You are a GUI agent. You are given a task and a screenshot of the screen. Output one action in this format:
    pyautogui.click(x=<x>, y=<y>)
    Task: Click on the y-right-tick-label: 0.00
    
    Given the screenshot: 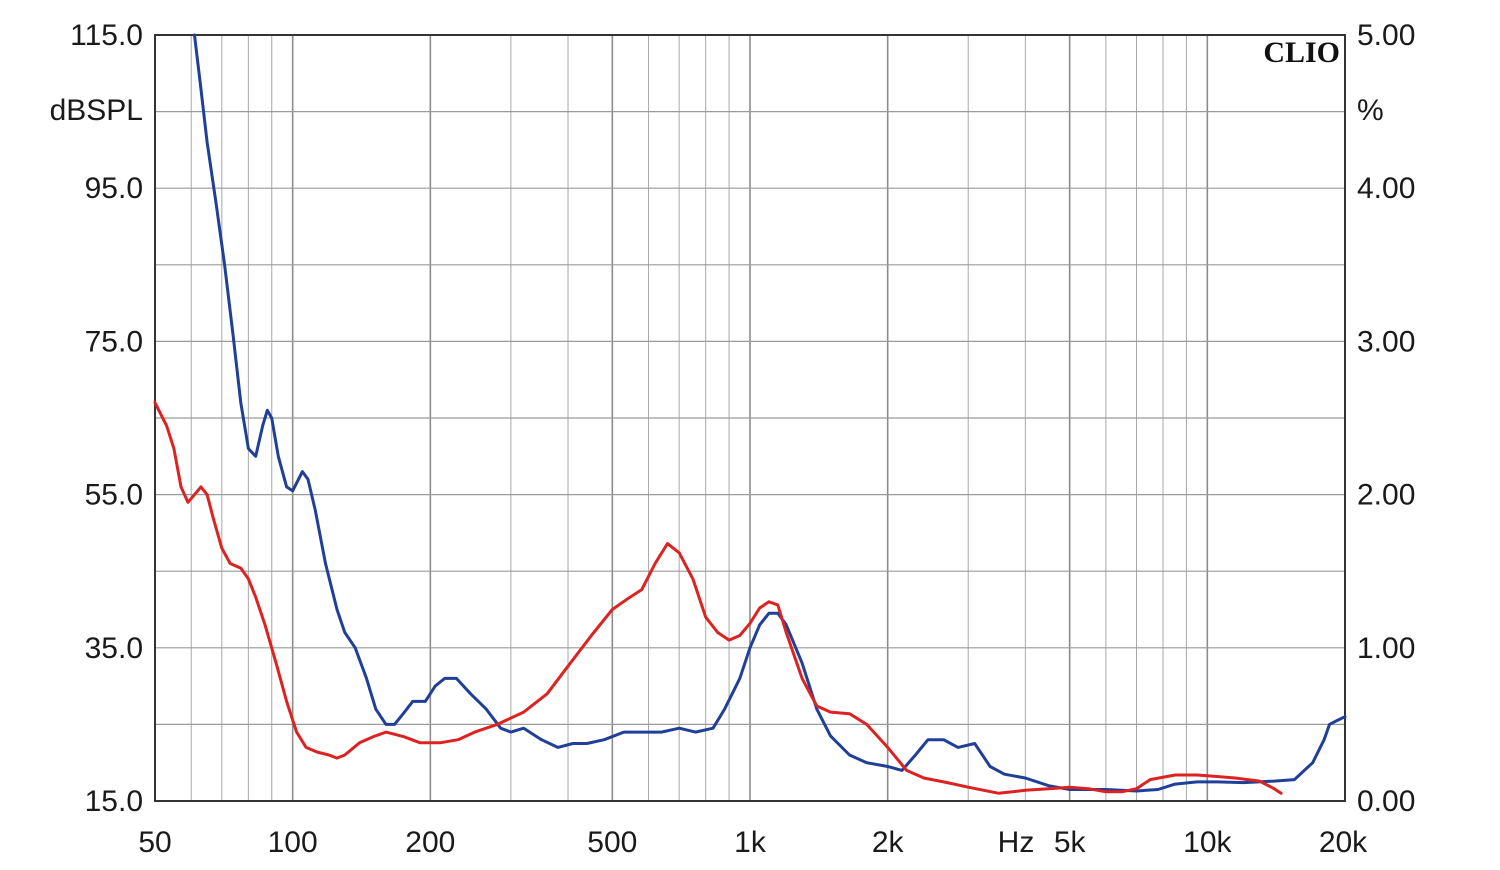 What is the action you would take?
    pyautogui.click(x=1386, y=801)
    